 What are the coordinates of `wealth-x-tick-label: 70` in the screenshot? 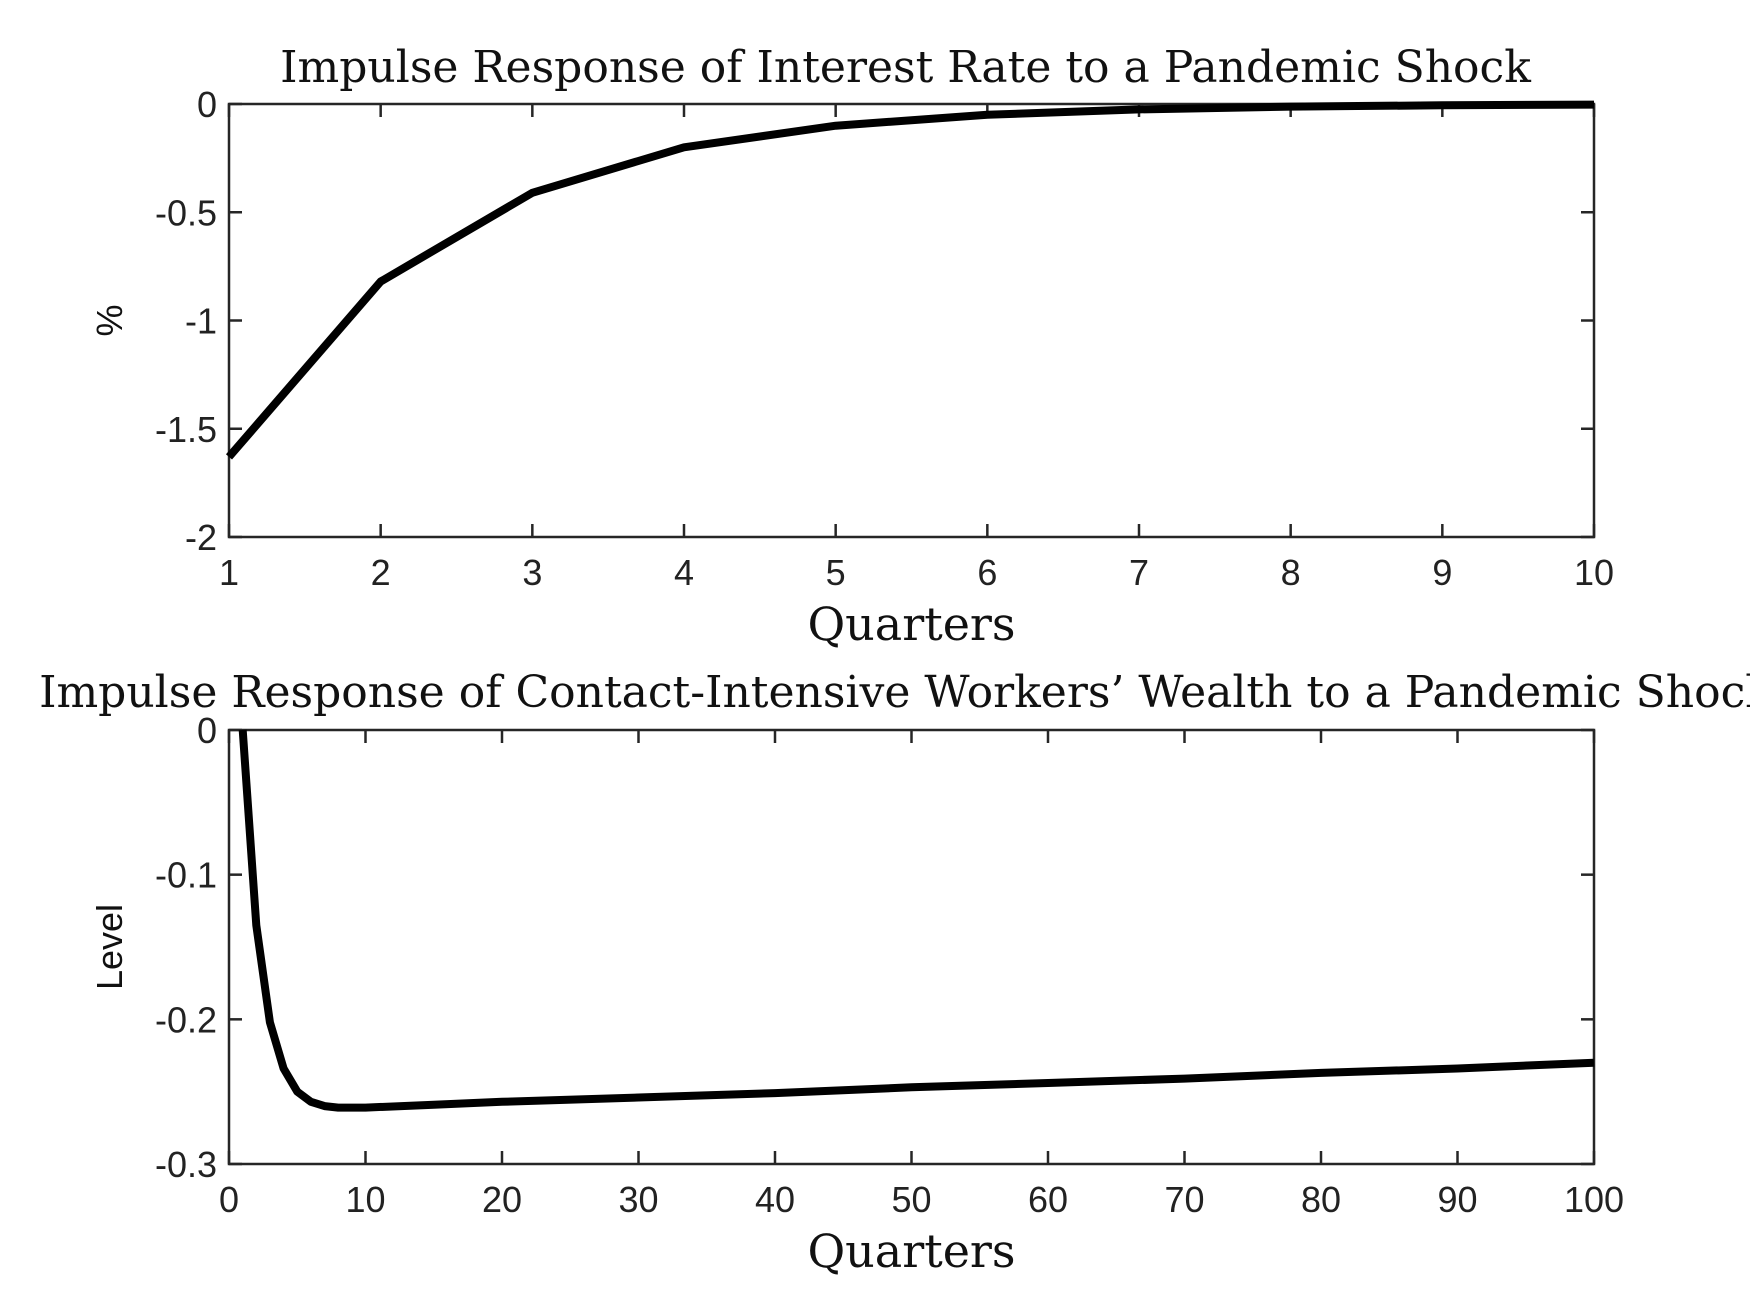 It's located at (1184, 1199).